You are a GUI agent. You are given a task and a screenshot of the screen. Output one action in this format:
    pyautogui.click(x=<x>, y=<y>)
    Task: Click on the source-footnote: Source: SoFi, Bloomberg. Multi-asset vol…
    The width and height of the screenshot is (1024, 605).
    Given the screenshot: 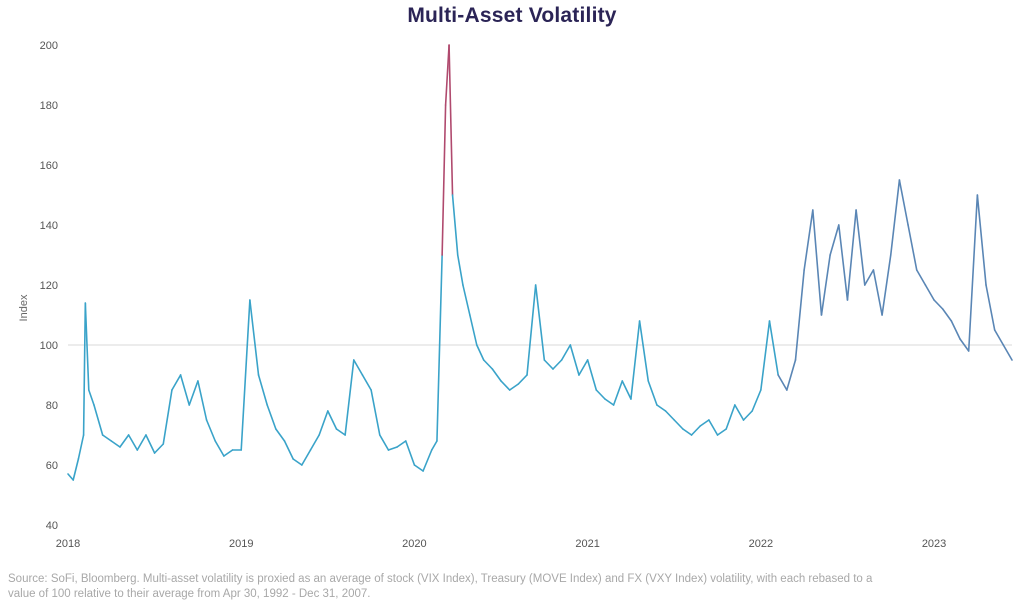 What is the action you would take?
    pyautogui.click(x=440, y=586)
    